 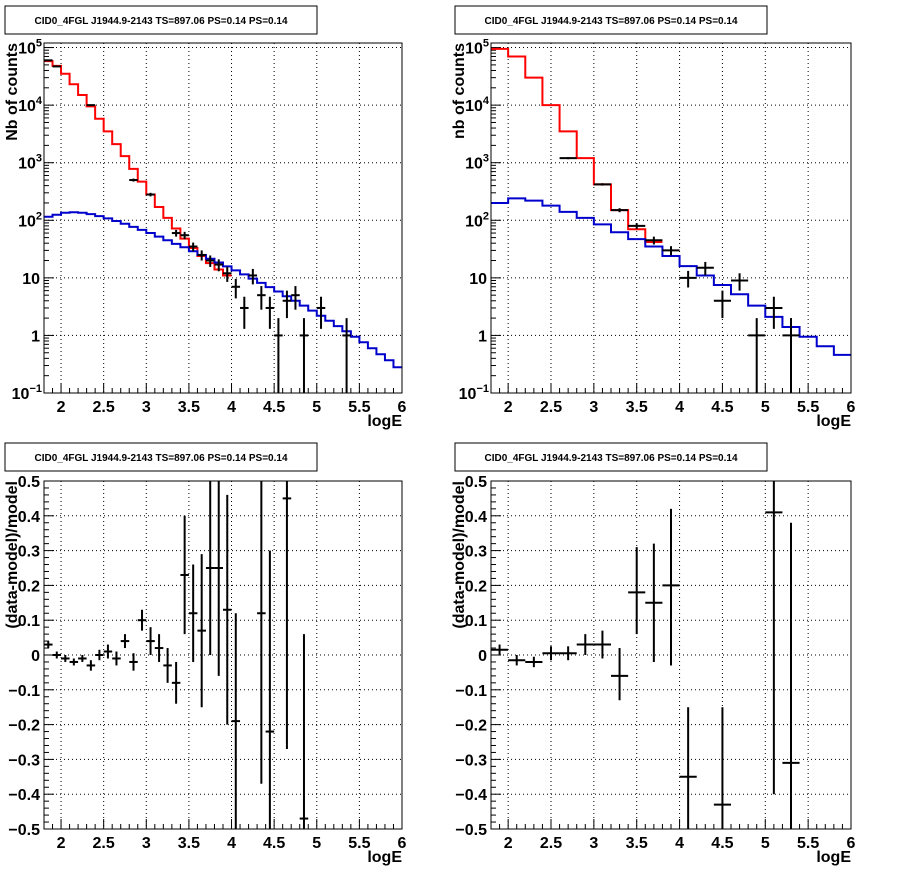 What do you see at coordinates (31, 279) in the screenshot?
I see `y-tick-label: 10` at bounding box center [31, 279].